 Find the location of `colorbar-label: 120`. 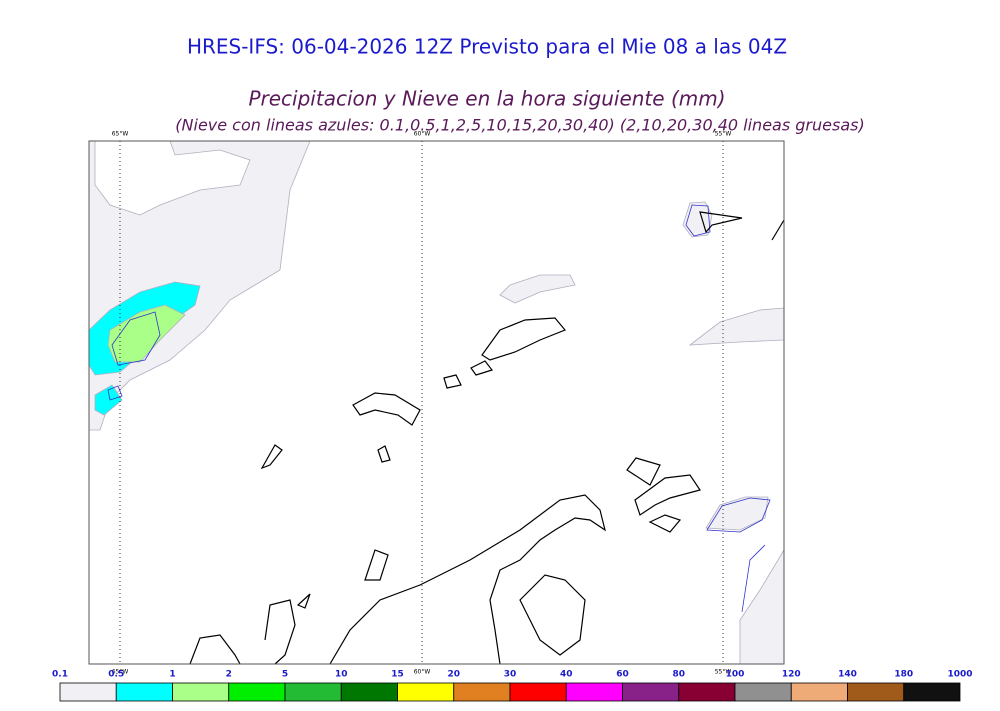

colorbar-label: 120 is located at coordinates (791, 675).